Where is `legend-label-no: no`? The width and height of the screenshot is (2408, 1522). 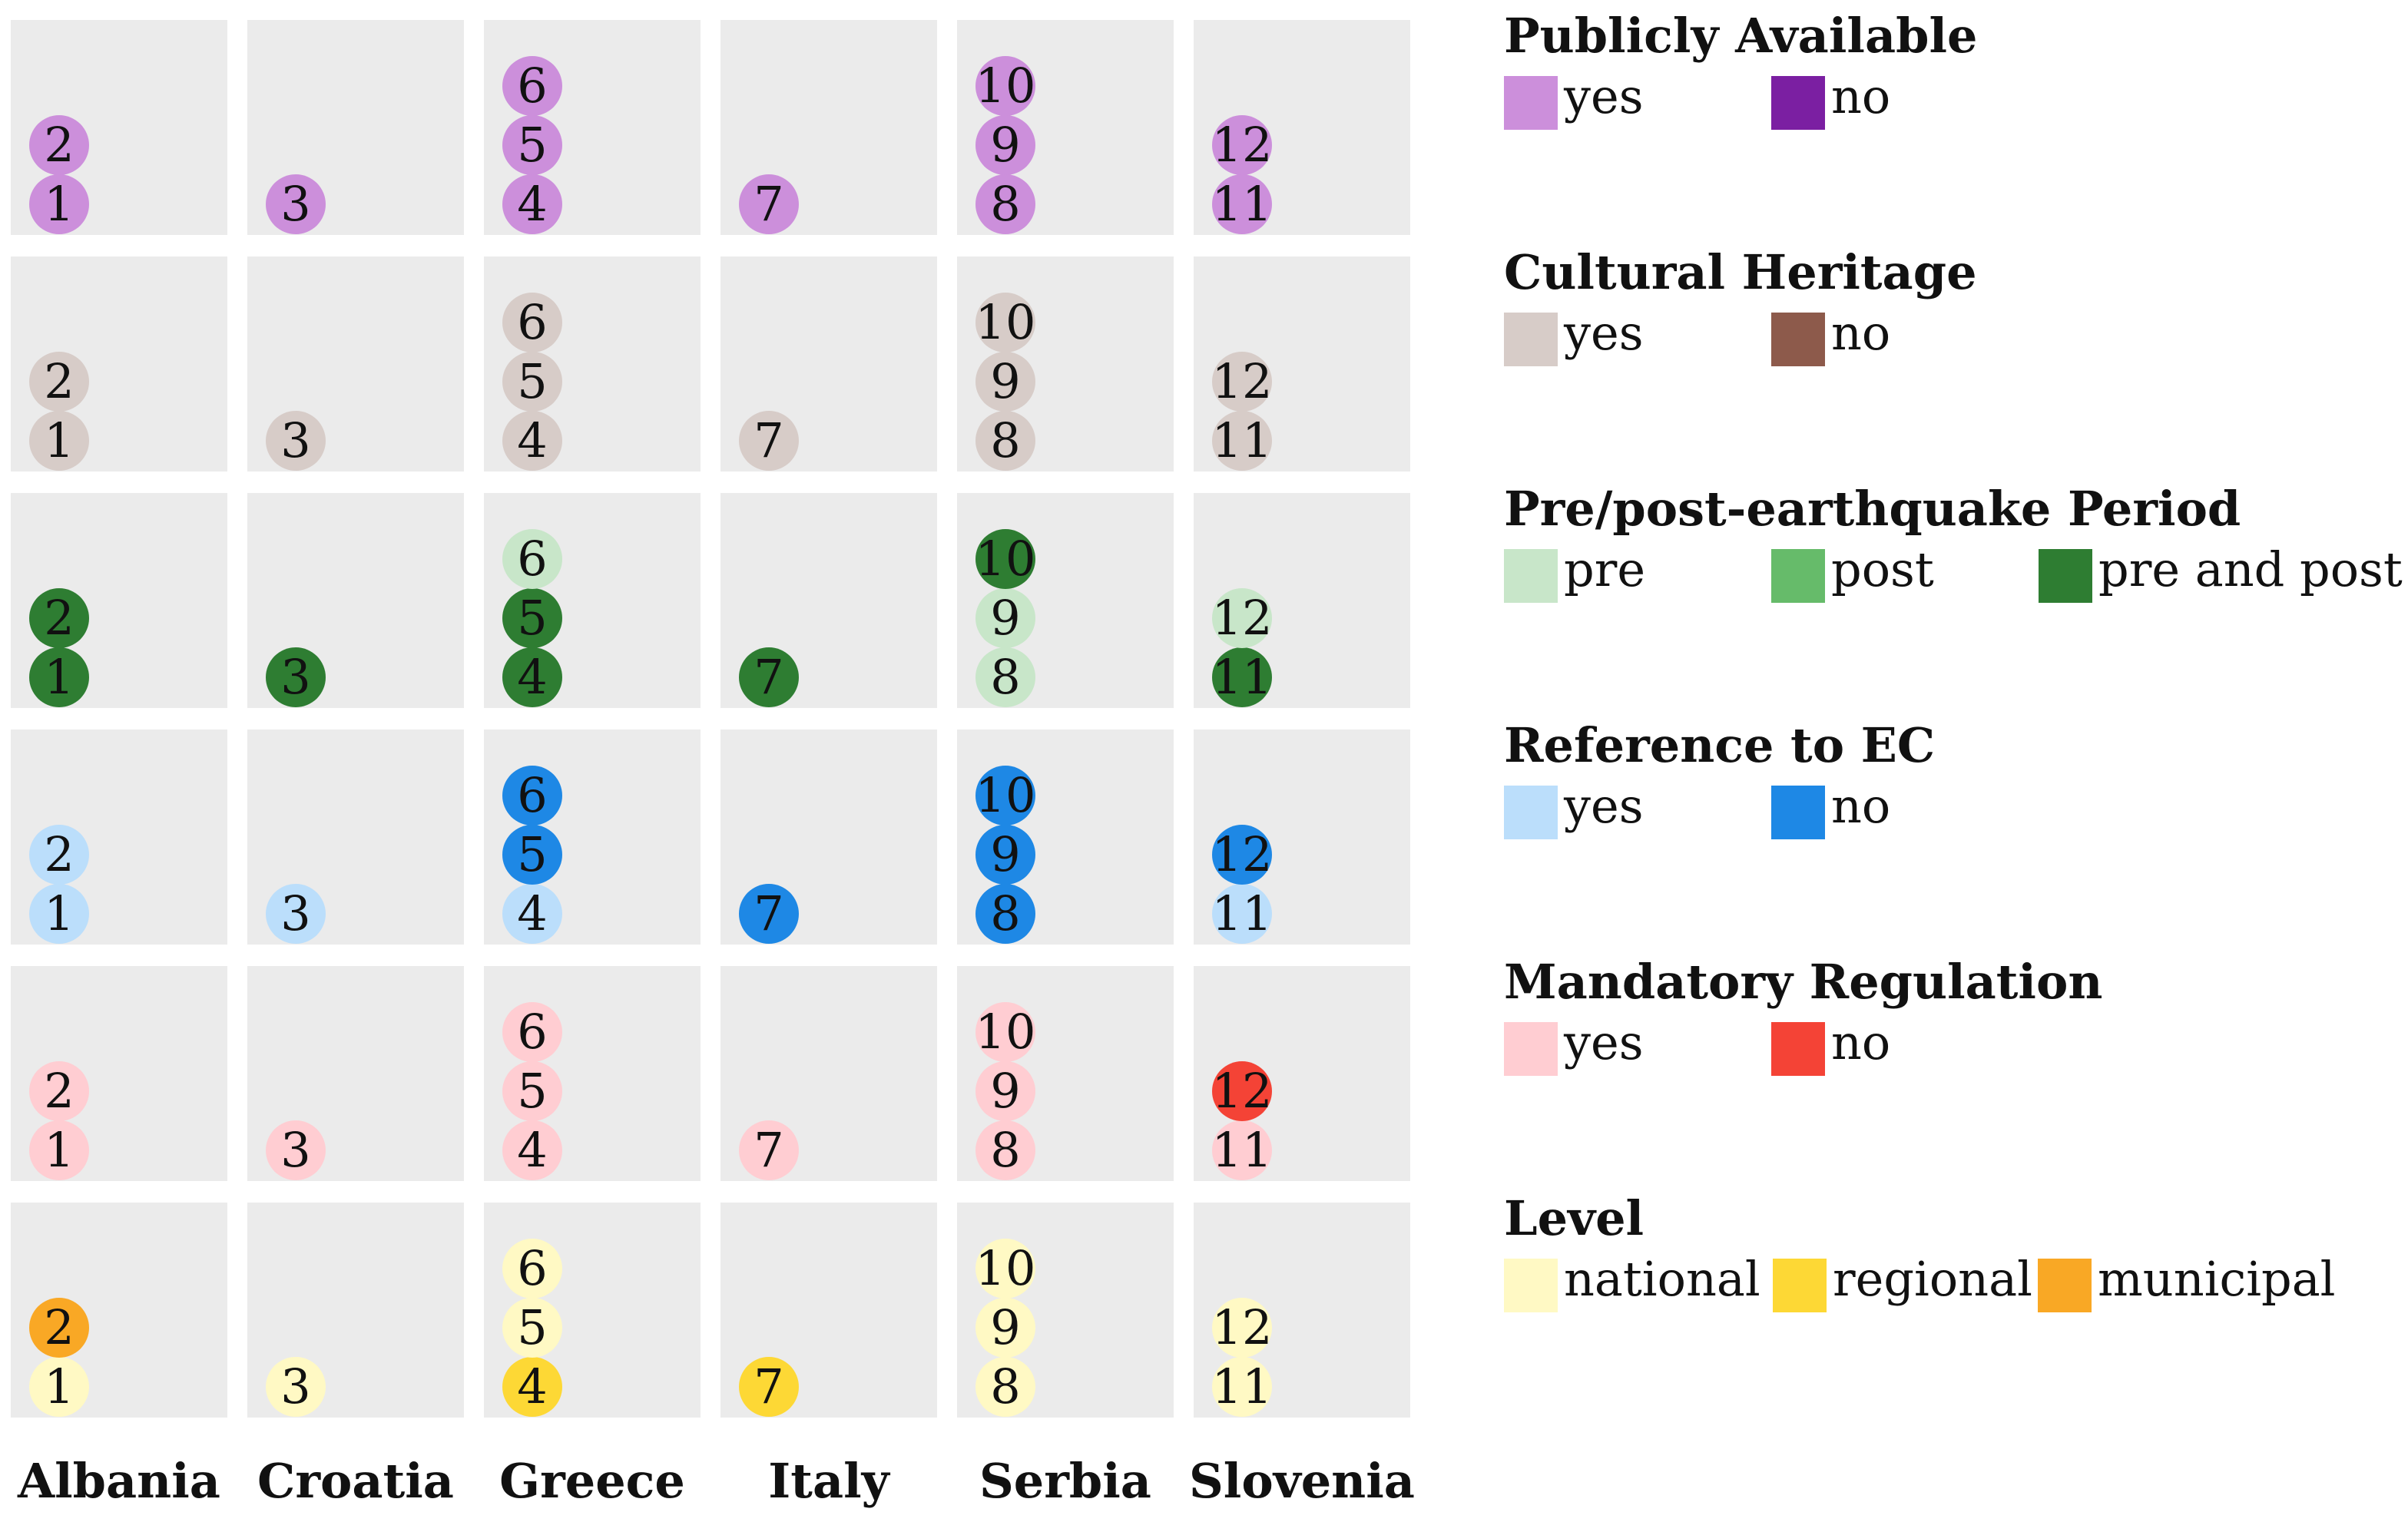
legend-label-no: no is located at coordinates (1860, 96).